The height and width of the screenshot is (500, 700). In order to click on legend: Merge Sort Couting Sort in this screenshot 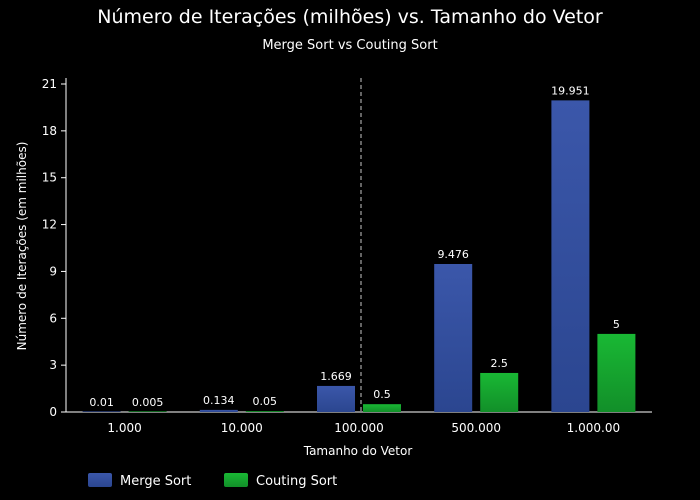, I will do `click(212, 481)`.